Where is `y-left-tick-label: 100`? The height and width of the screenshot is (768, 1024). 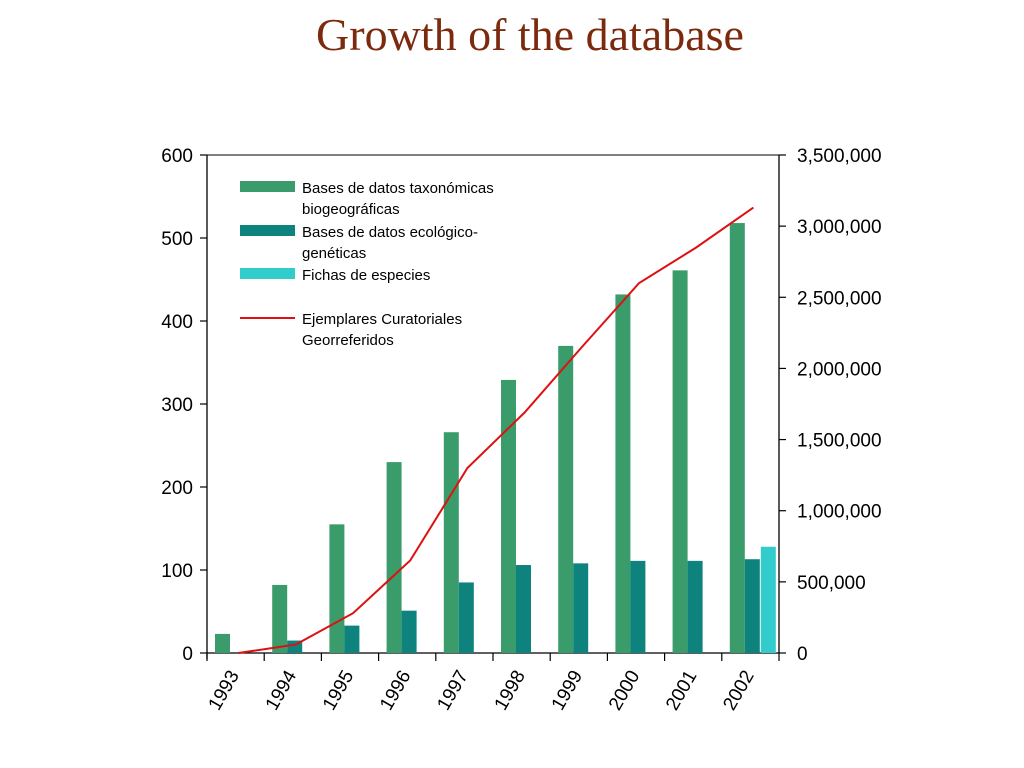 y-left-tick-label: 100 is located at coordinates (177, 571).